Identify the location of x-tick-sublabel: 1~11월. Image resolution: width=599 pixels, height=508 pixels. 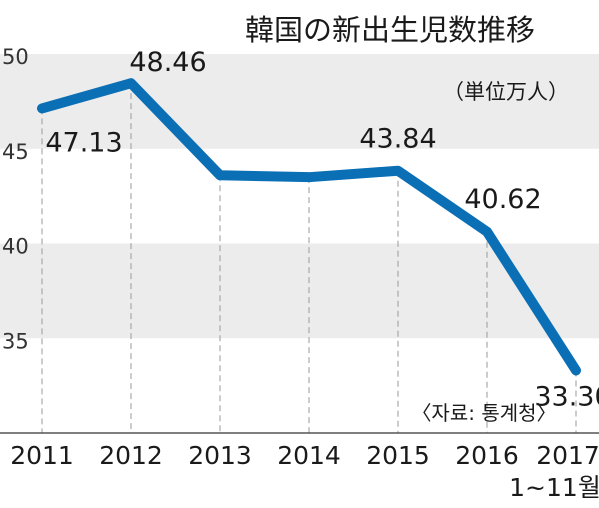
(554, 487).